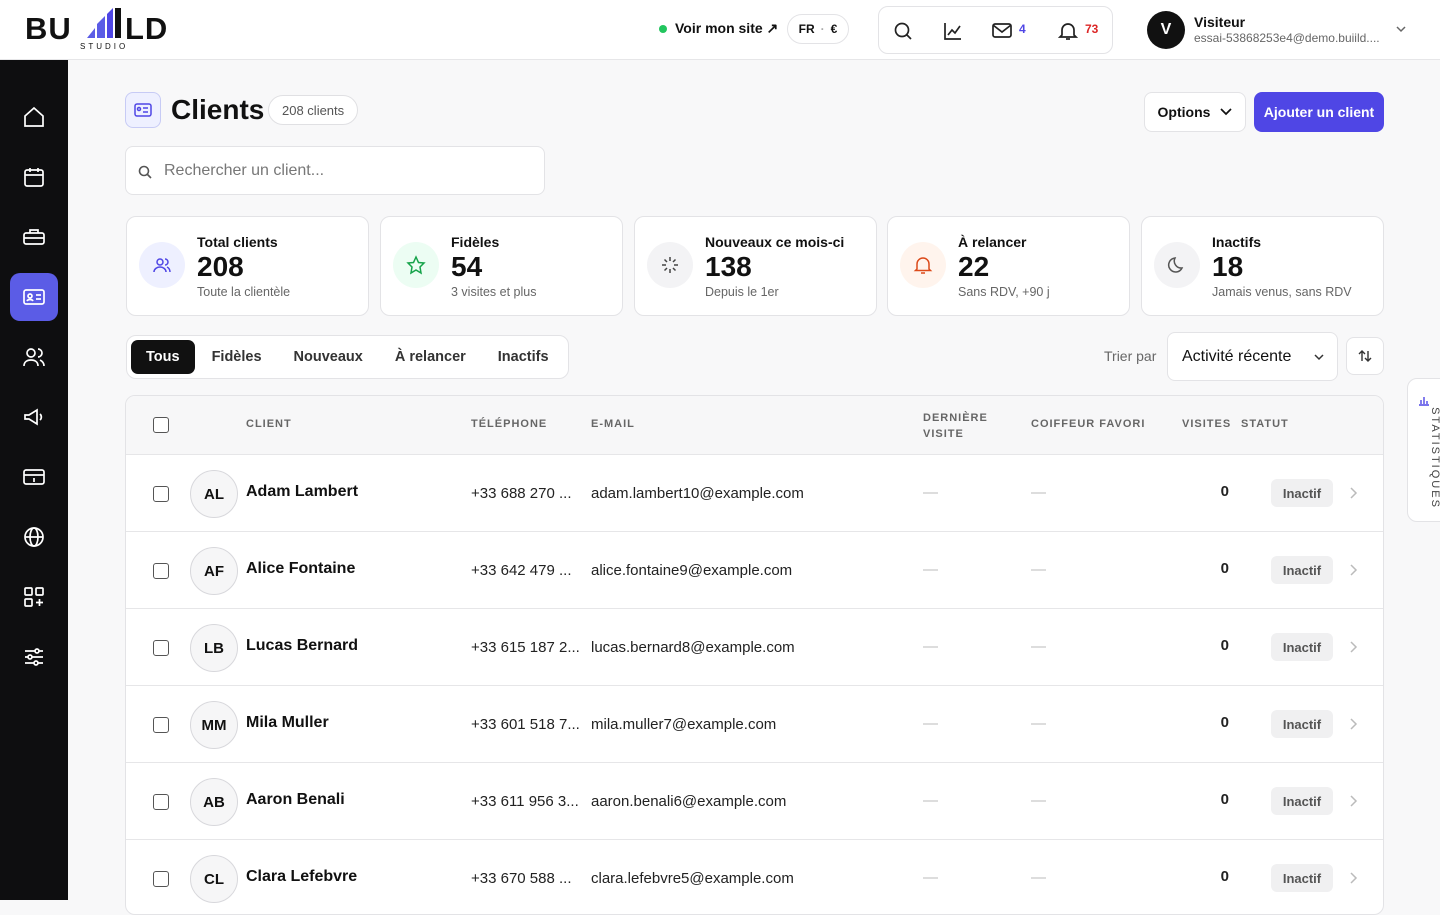 Image resolution: width=1440 pixels, height=915 pixels. What do you see at coordinates (613, 424) in the screenshot?
I see `column-header: E-MAIL` at bounding box center [613, 424].